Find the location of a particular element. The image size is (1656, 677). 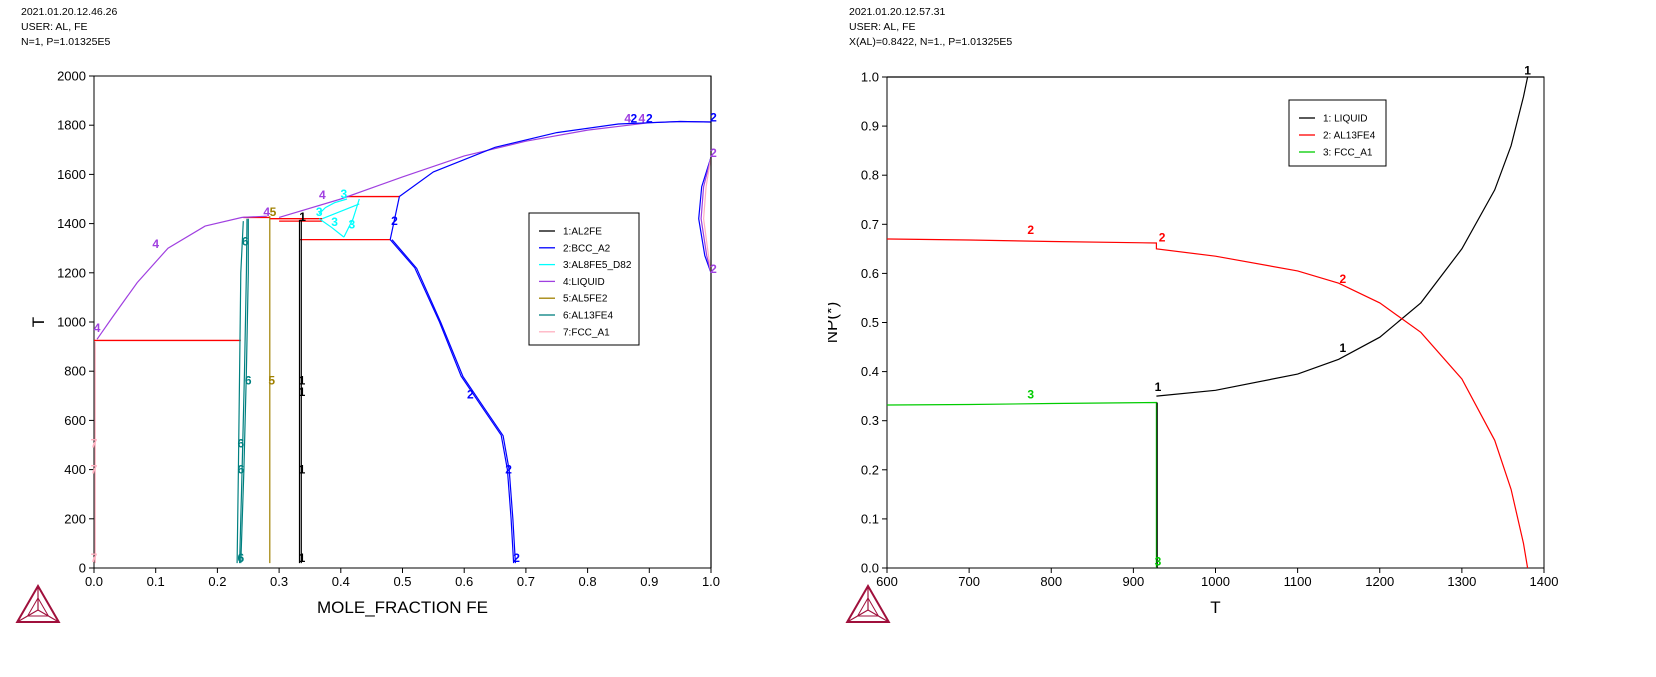

right-y-tick-label: 0.2 is located at coordinates (870, 469).